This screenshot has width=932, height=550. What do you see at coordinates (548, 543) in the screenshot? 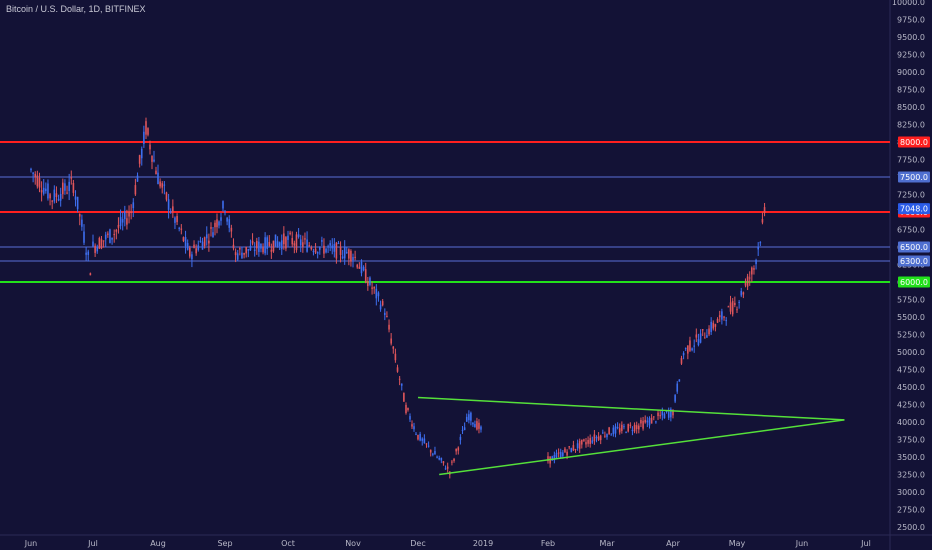
I see `x-tick-label: Feb` at bounding box center [548, 543].